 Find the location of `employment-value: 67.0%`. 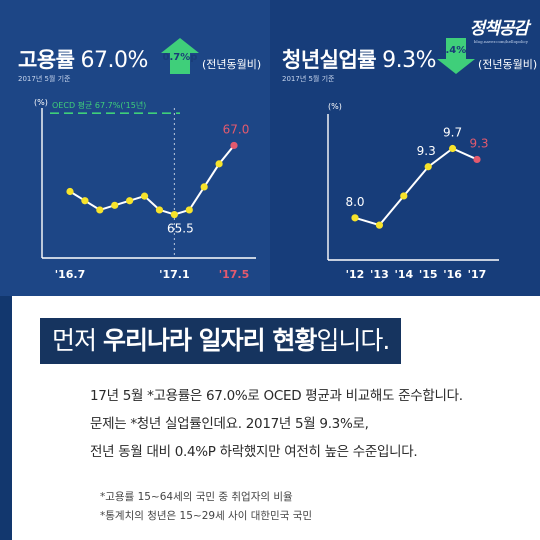

employment-value: 67.0% is located at coordinates (114, 60).